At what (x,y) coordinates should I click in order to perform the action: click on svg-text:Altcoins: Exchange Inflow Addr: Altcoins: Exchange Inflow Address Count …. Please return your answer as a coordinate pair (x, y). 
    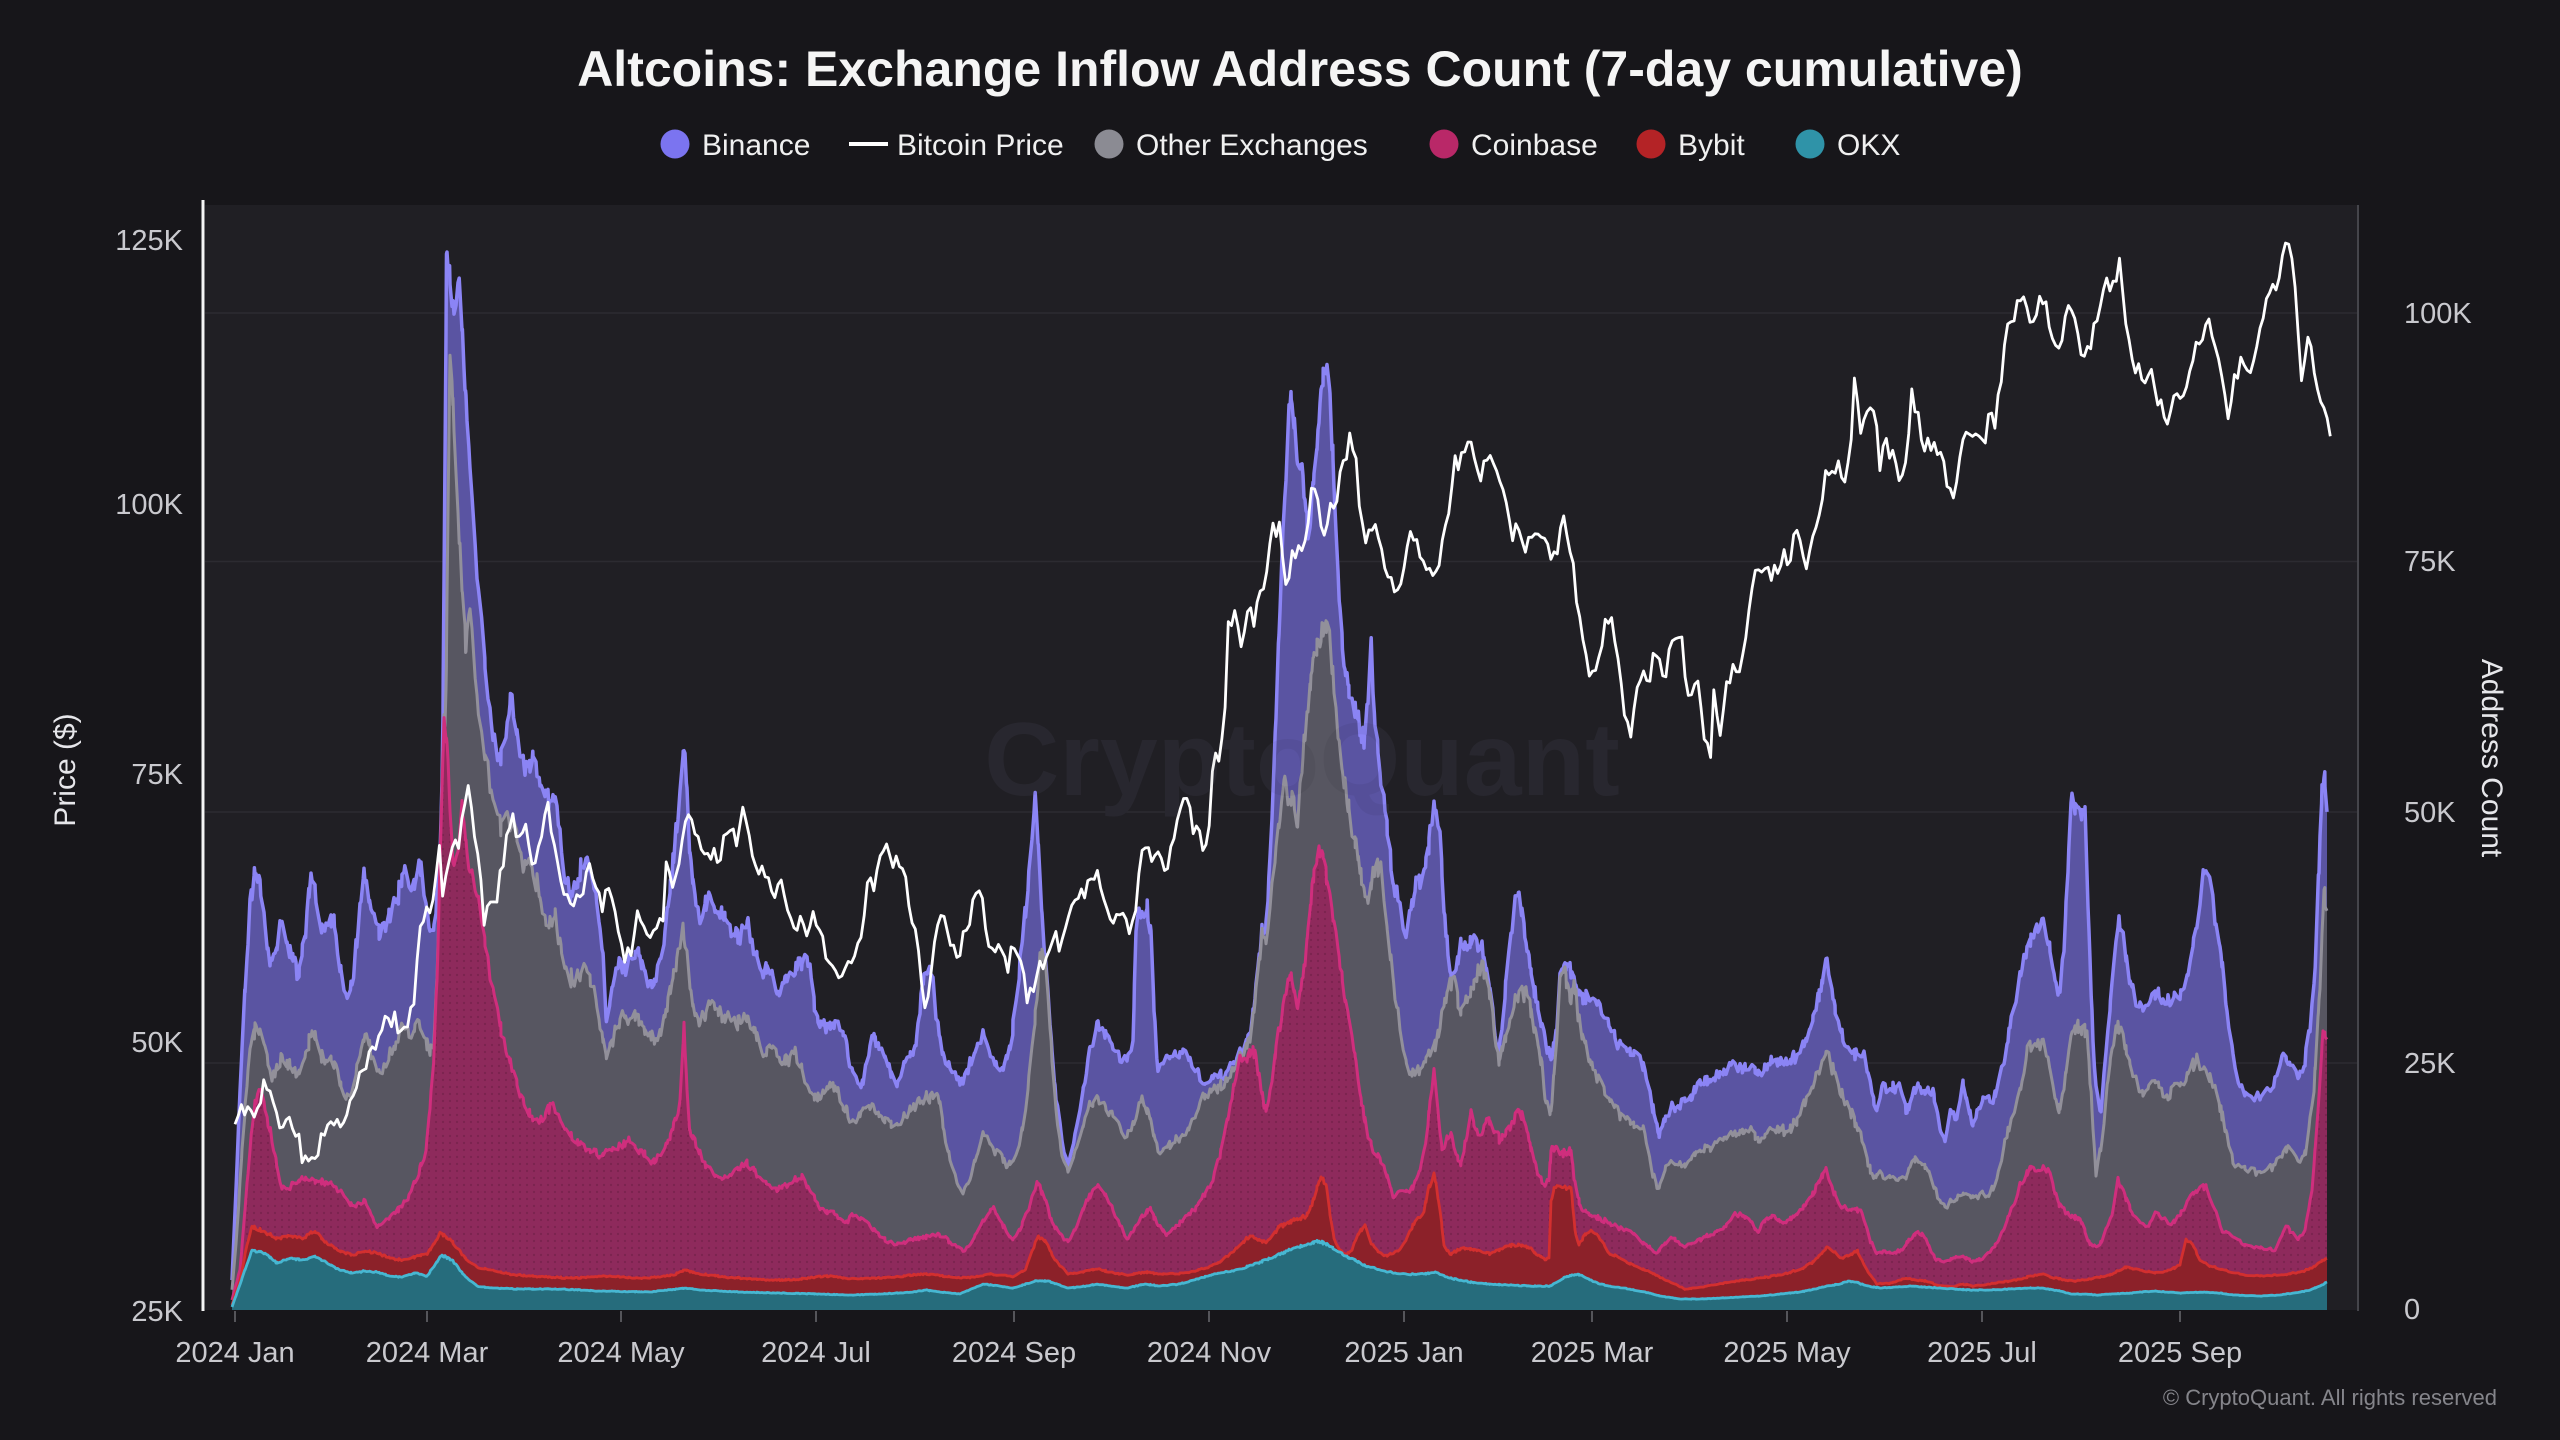
    Looking at the image, I should click on (1300, 69).